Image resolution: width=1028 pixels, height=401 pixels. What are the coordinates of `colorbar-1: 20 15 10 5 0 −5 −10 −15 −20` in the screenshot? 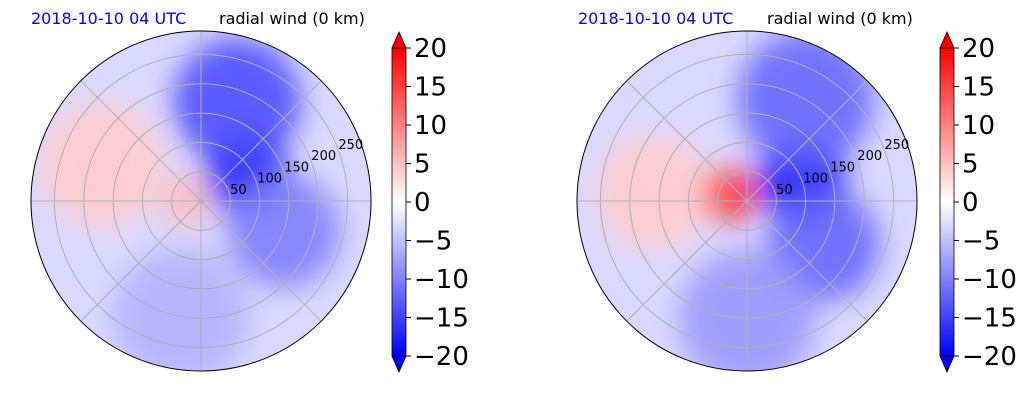 It's located at (430, 202).